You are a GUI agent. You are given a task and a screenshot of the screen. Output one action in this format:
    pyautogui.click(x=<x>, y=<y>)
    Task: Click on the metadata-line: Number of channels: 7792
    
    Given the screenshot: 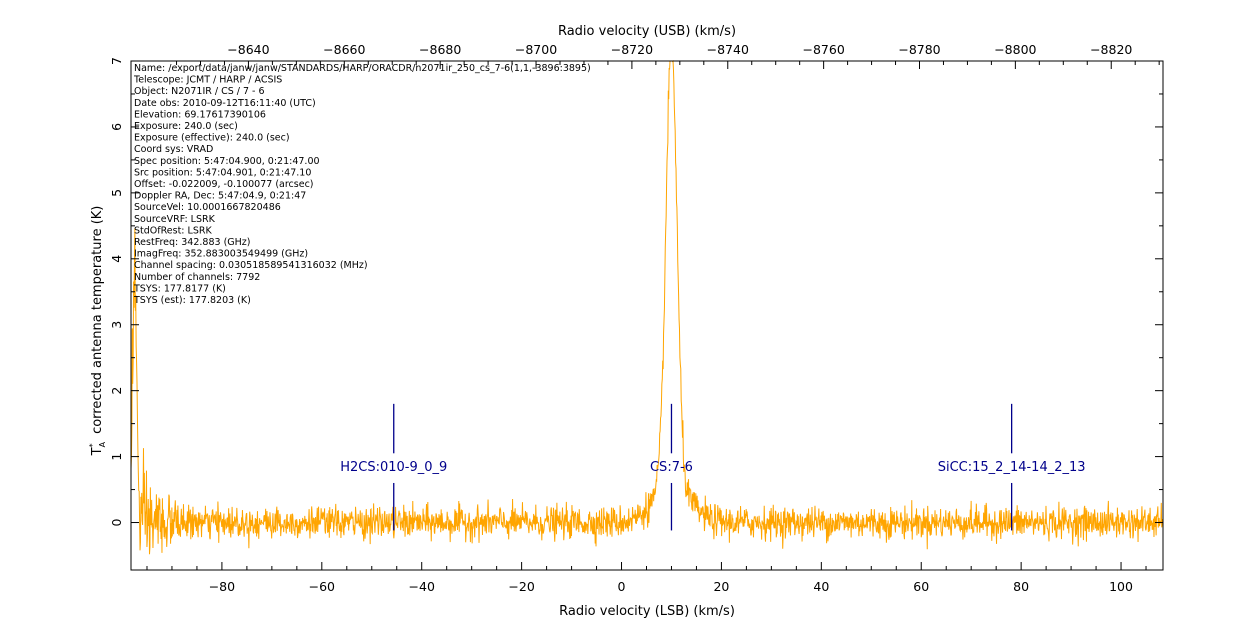 What is the action you would take?
    pyautogui.click(x=197, y=277)
    